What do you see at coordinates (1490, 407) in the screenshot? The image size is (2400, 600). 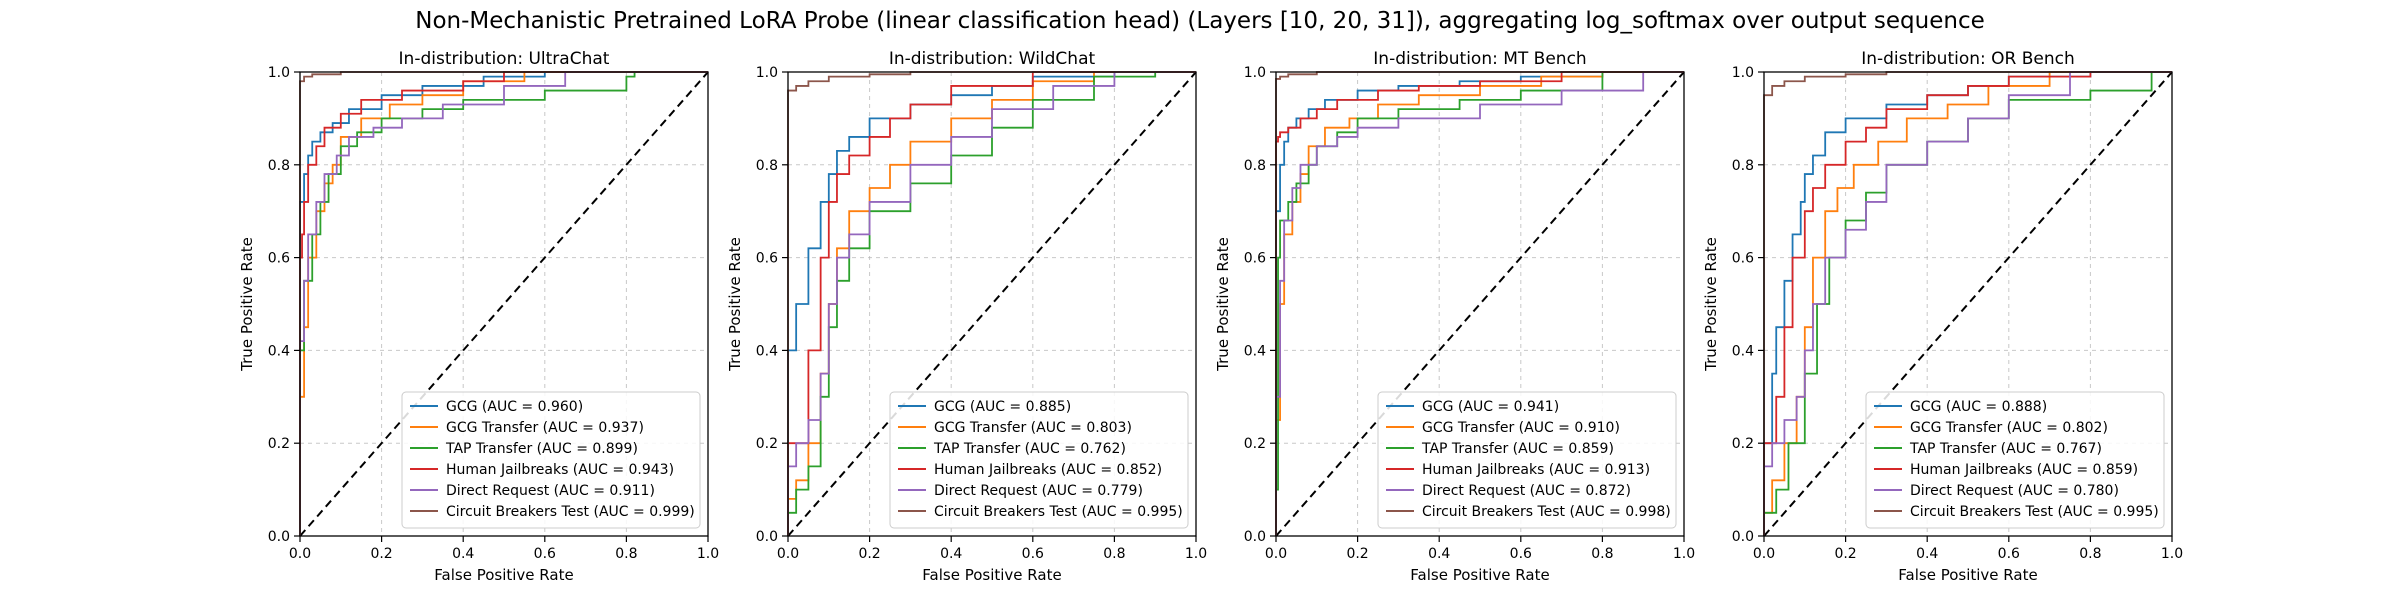 I see `legend-entry-gcg: GCG (AUC = 0.941)` at bounding box center [1490, 407].